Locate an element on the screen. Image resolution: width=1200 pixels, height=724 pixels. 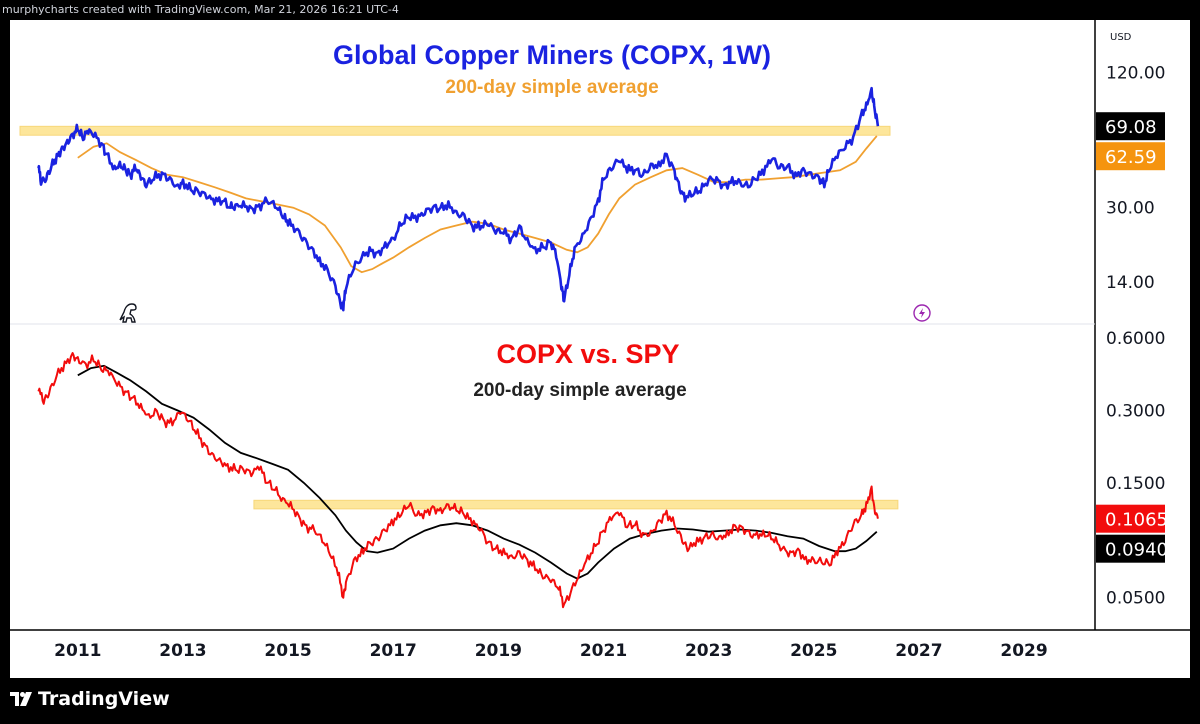
copx-resistance-zone is located at coordinates (455, 130).